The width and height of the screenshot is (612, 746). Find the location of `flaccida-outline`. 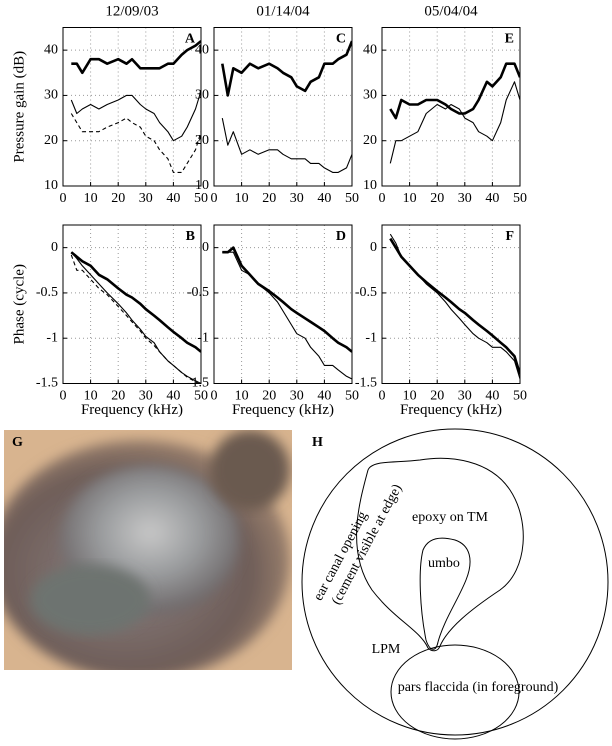

flaccida-outline is located at coordinates (455, 692).